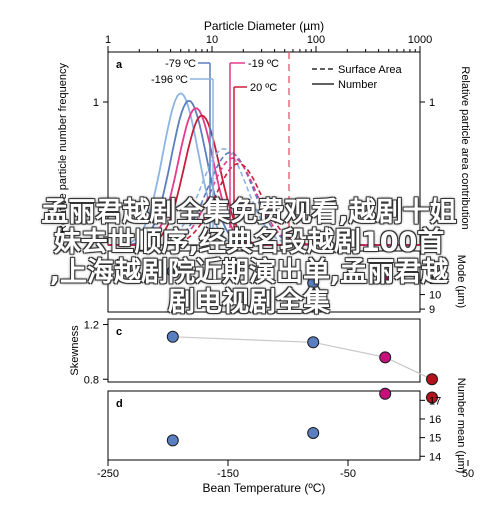  What do you see at coordinates (370, 70) in the screenshot?
I see `legend-label-surface-area: Surface Area` at bounding box center [370, 70].